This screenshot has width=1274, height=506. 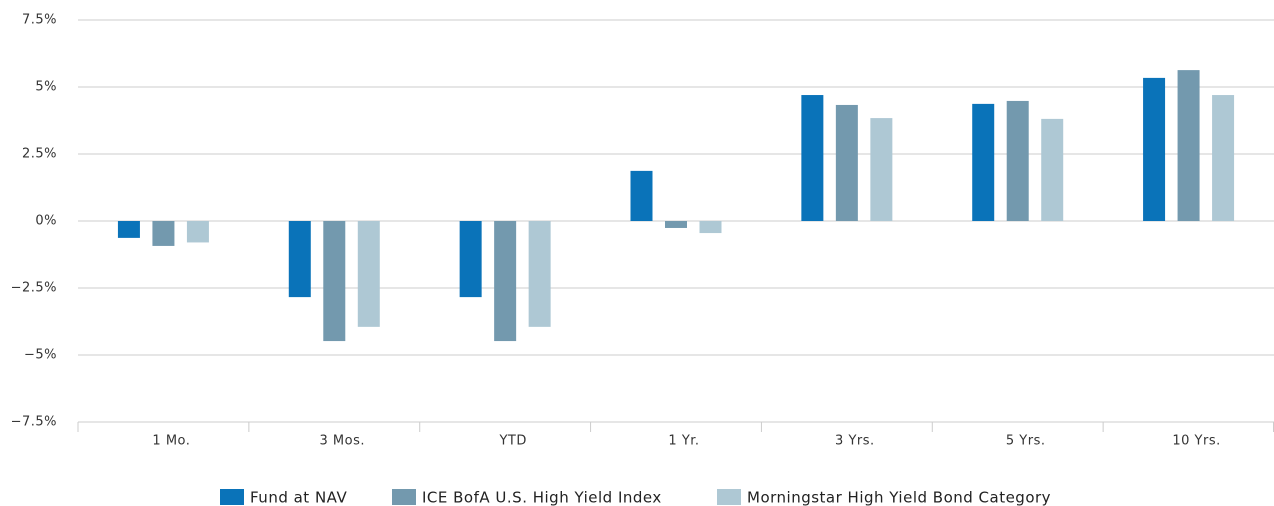 I want to click on x-tick-label: 10 Yrs., so click(x=1196, y=441).